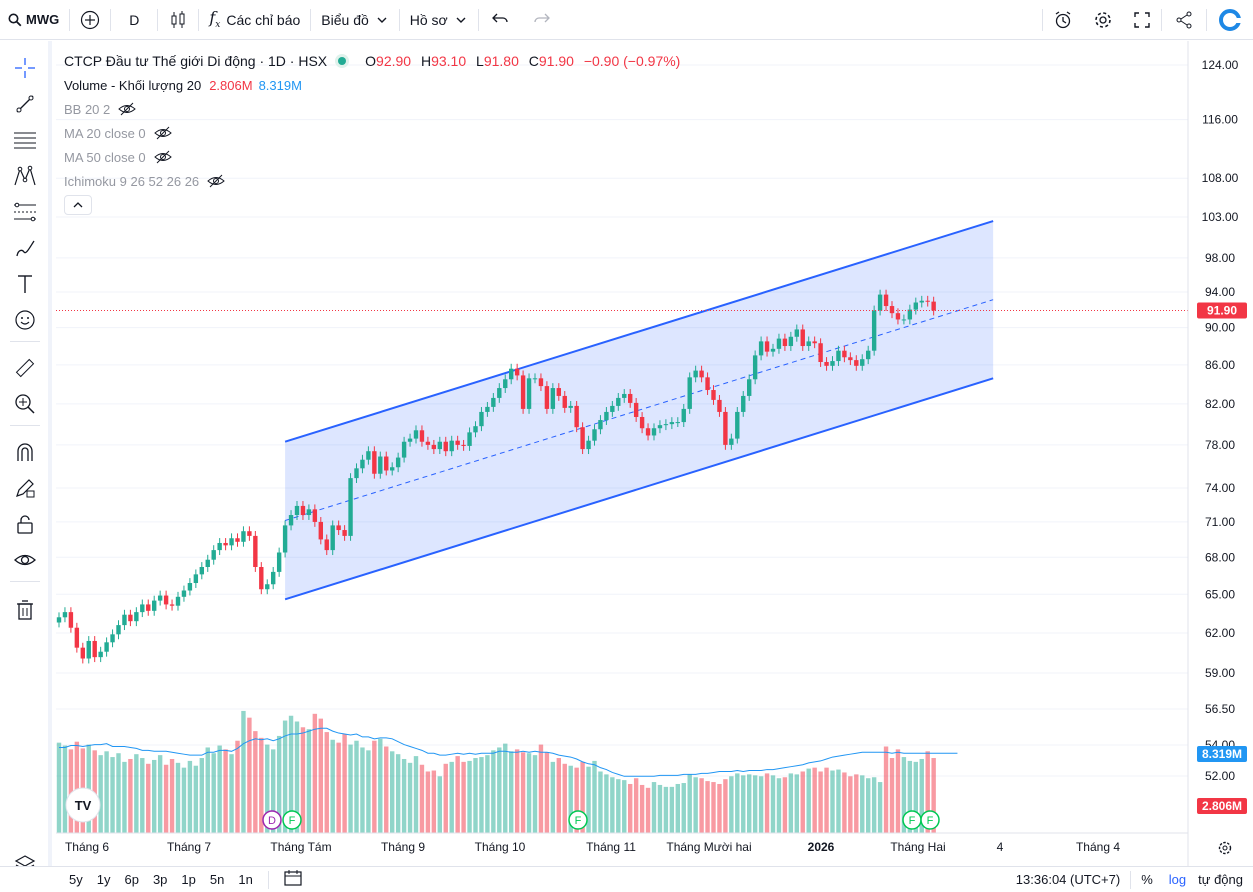  I want to click on percent-toggle: %, so click(1147, 879).